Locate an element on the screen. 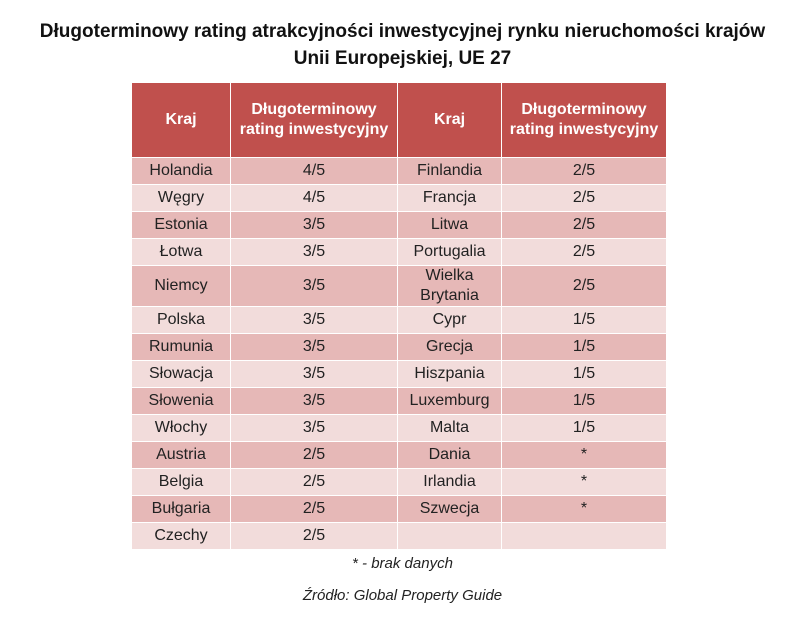 The image size is (805, 627). table-cell: Estonia is located at coordinates (181, 225).